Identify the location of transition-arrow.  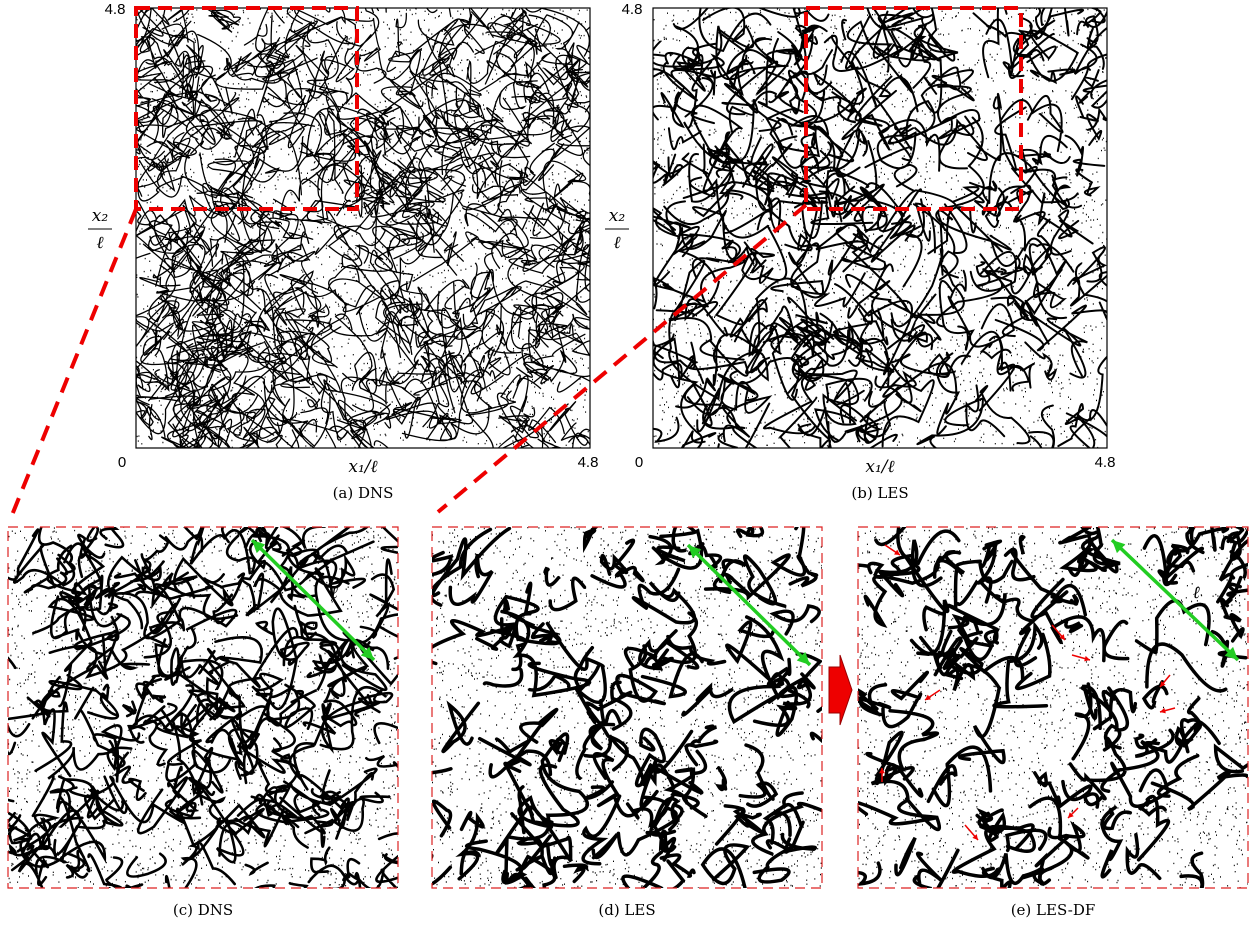
(840, 690).